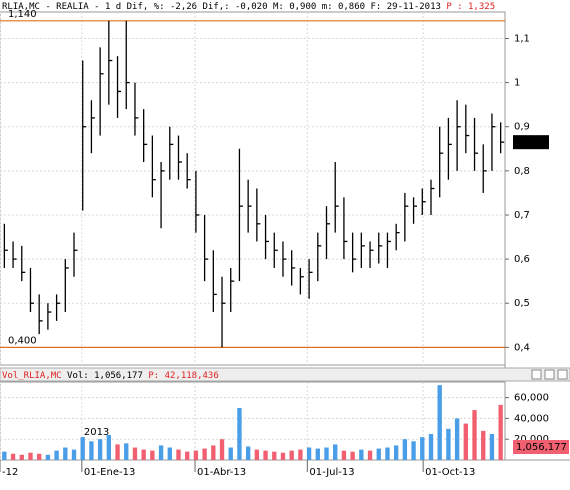 Image resolution: width=570 pixels, height=490 pixels. What do you see at coordinates (531, 398) in the screenshot?
I see `y-tick-label: 60,000` at bounding box center [531, 398].